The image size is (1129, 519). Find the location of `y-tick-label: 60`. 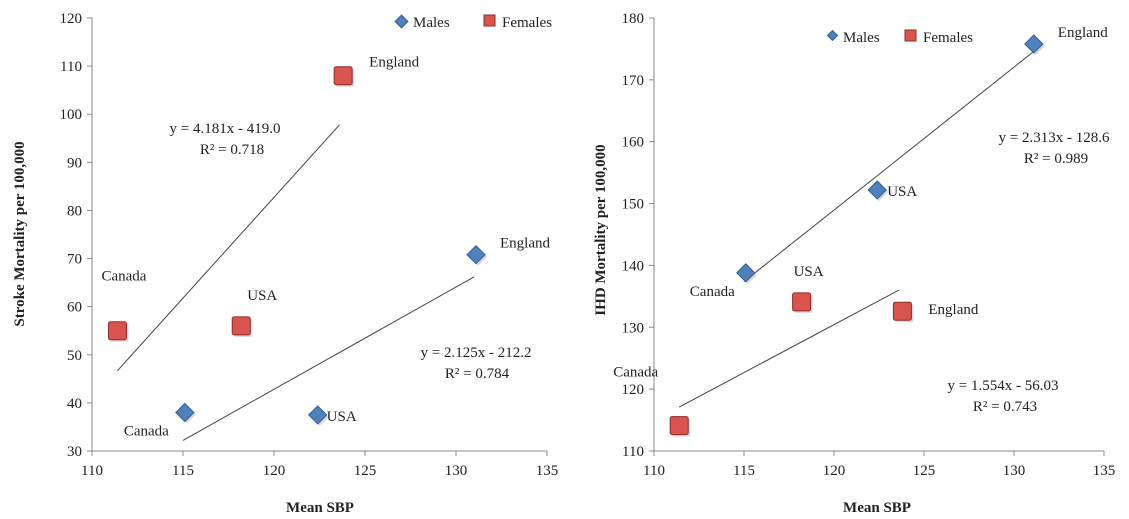

y-tick-label: 60 is located at coordinates (74, 308).